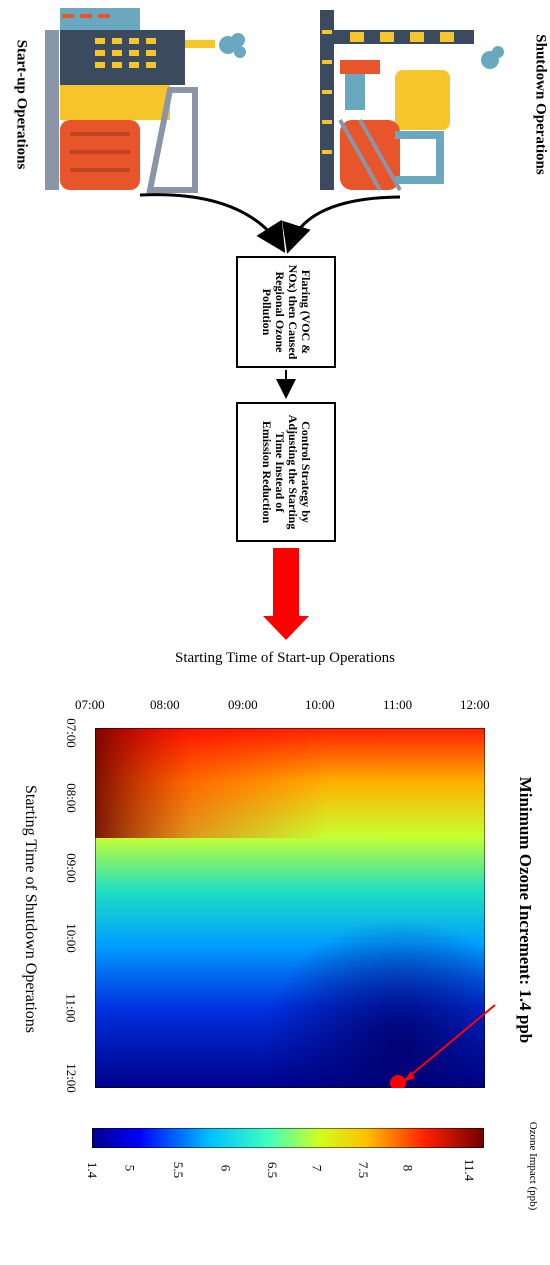  What do you see at coordinates (145, 100) in the screenshot?
I see `startup-factory-icon` at bounding box center [145, 100].